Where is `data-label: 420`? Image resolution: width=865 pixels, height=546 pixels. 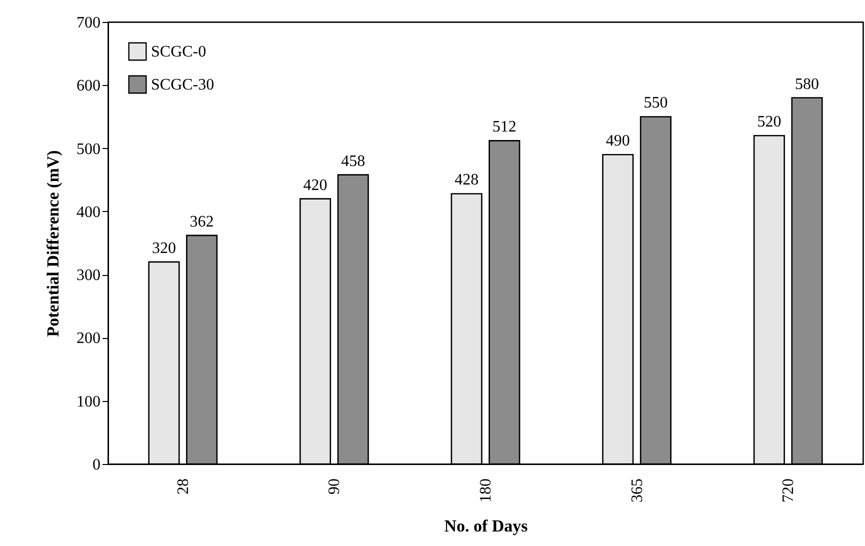
data-label: 420 is located at coordinates (315, 185).